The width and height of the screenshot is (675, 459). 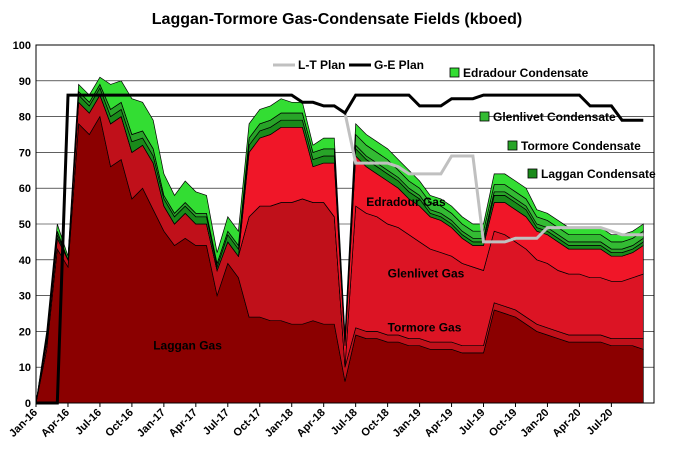 What do you see at coordinates (25, 189) in the screenshot?
I see `y-tick-label: 60` at bounding box center [25, 189].